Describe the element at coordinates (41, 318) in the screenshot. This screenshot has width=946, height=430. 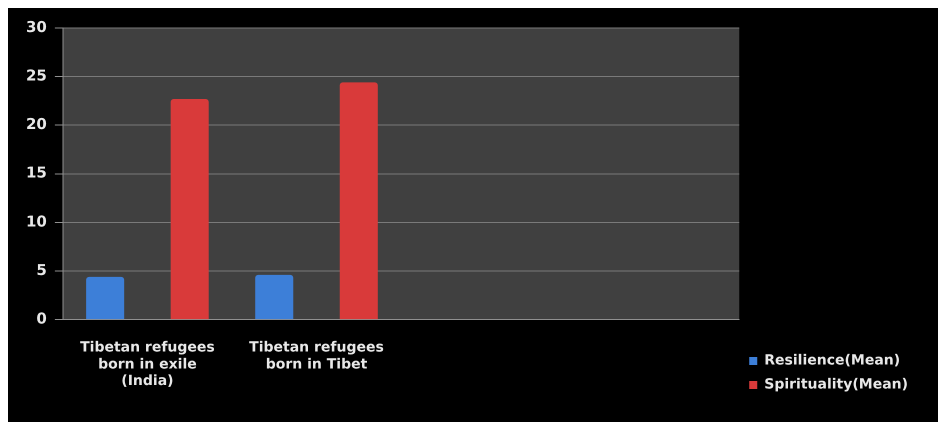
I see `y-tick-label: 0` at that location.